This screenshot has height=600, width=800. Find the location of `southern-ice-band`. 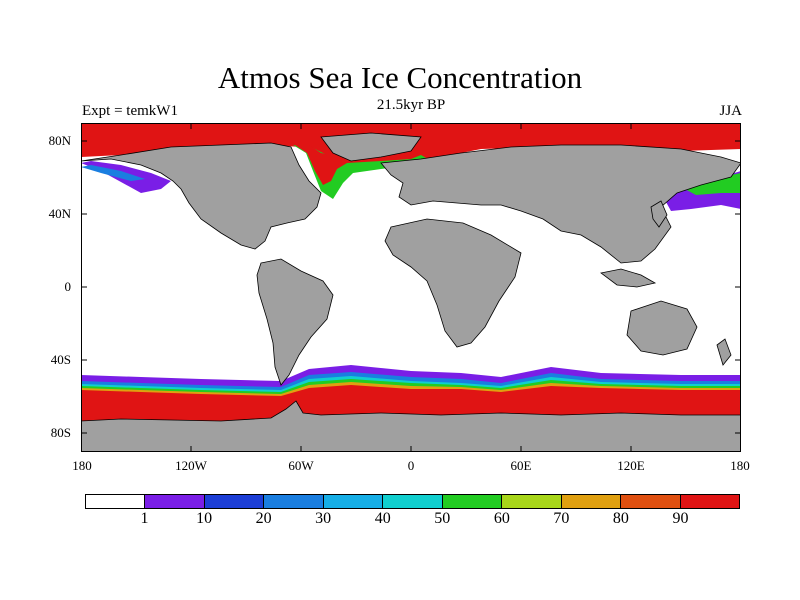

southern-ice-band is located at coordinates (411, 394).